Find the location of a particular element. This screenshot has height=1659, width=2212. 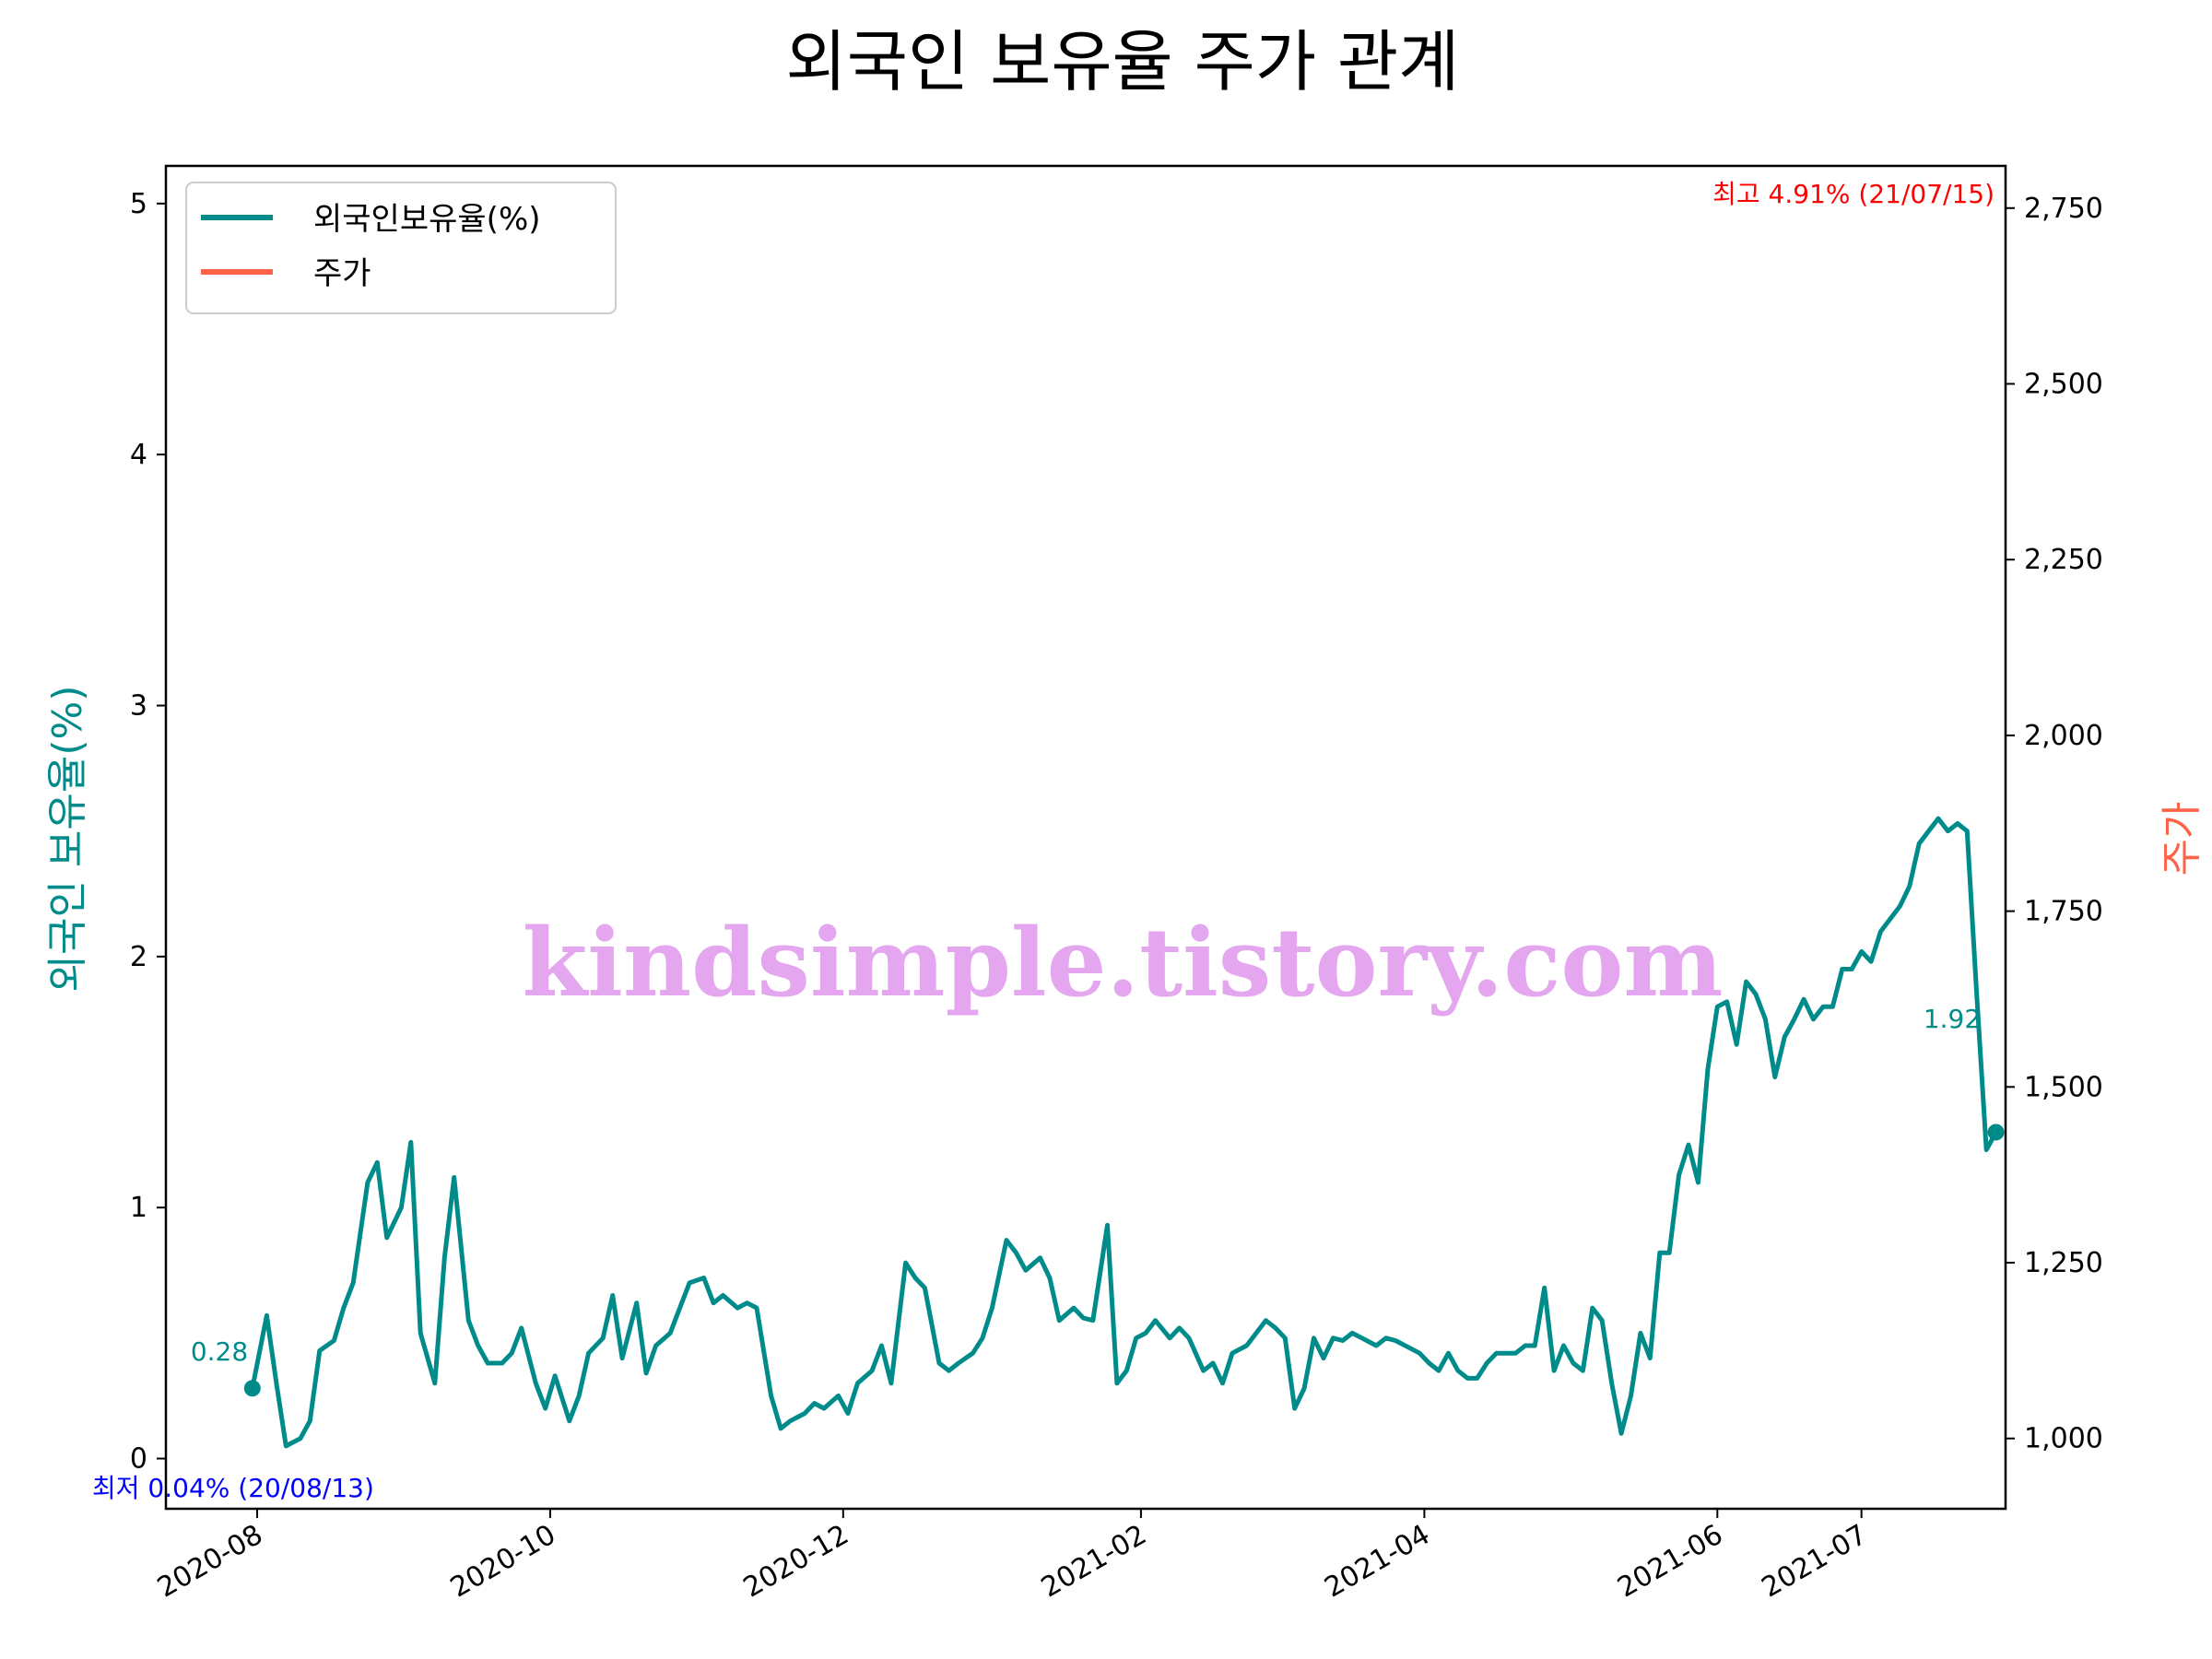

legend-label-stock-price: 주가 is located at coordinates (342, 273).